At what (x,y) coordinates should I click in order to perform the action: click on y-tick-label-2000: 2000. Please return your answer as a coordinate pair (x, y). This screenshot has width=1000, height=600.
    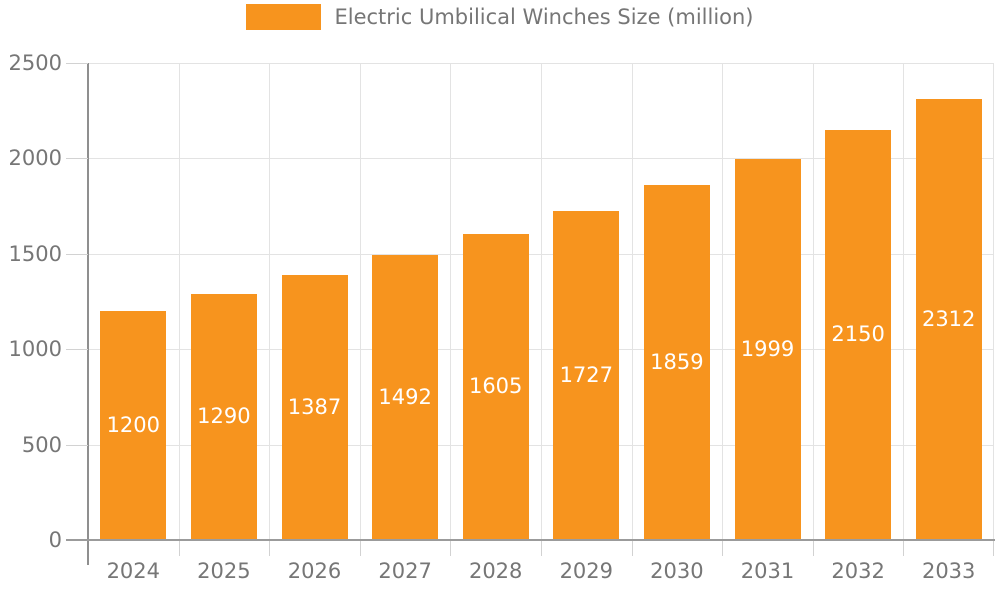
    Looking at the image, I should click on (35, 158).